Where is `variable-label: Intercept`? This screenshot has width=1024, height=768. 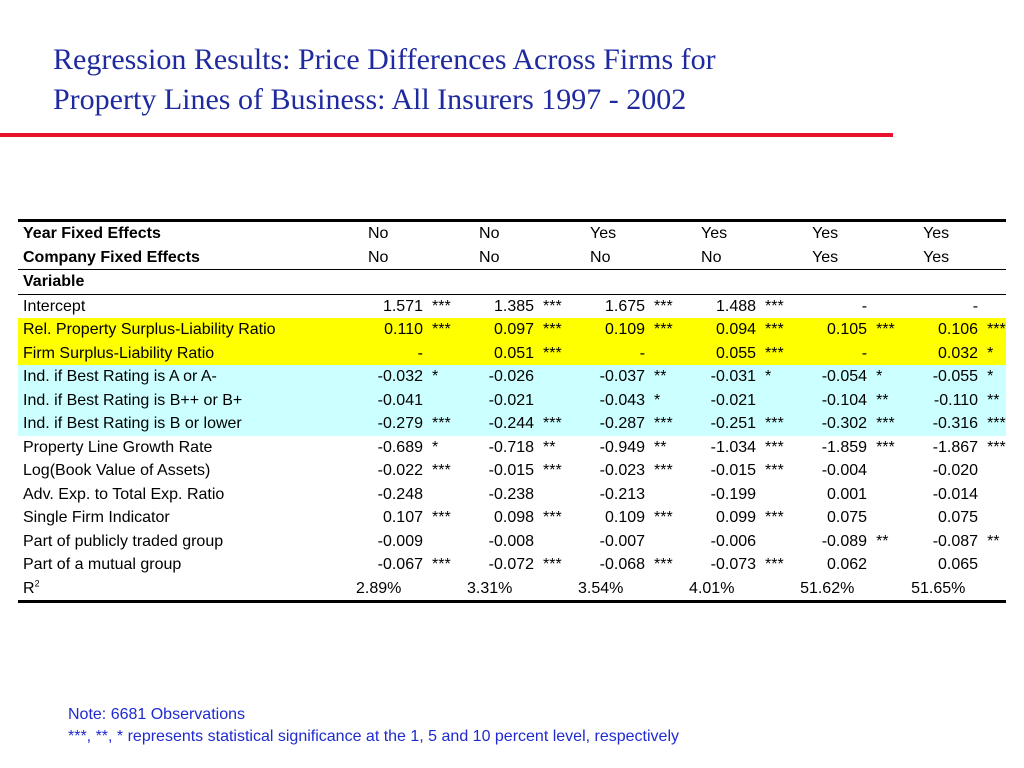 variable-label: Intercept is located at coordinates (54, 306).